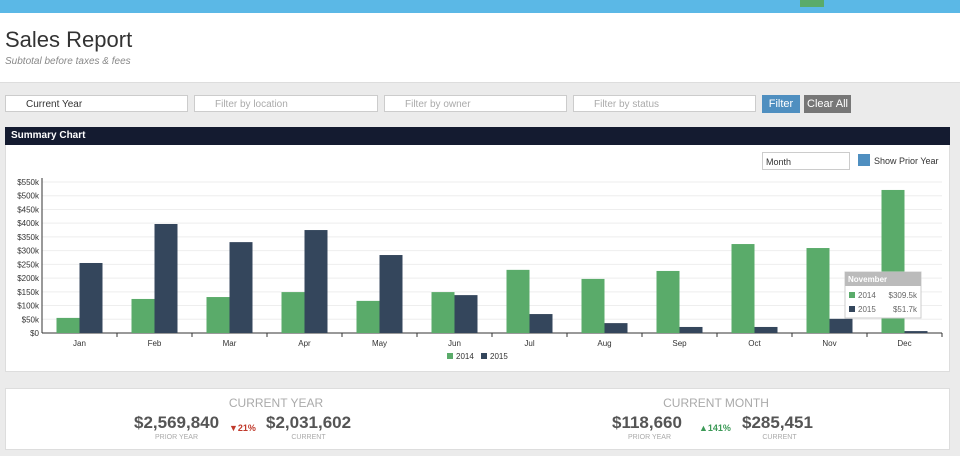 This screenshot has width=960, height=456. What do you see at coordinates (664, 103) in the screenshot?
I see `status-filter: Filter by status` at bounding box center [664, 103].